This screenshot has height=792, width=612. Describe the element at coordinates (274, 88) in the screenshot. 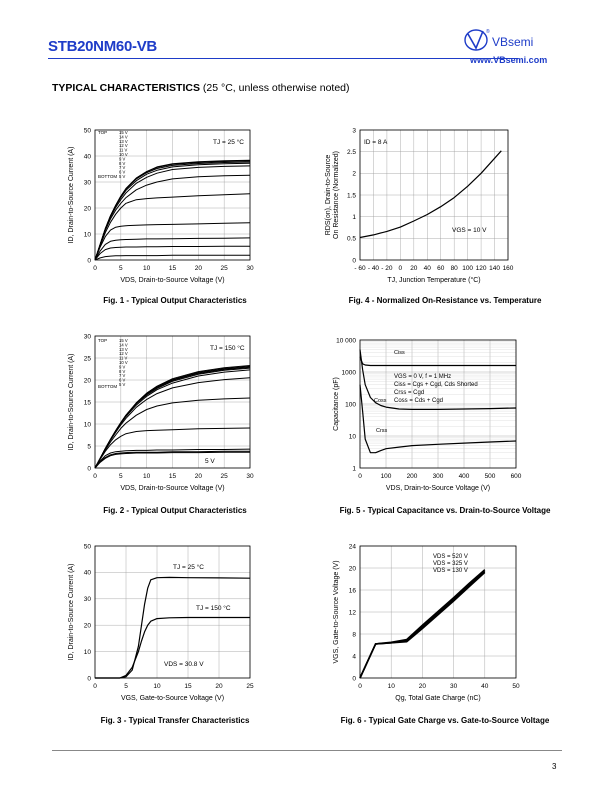

I see `section-title-rest: (25 °C, unless otherwise noted)` at that location.